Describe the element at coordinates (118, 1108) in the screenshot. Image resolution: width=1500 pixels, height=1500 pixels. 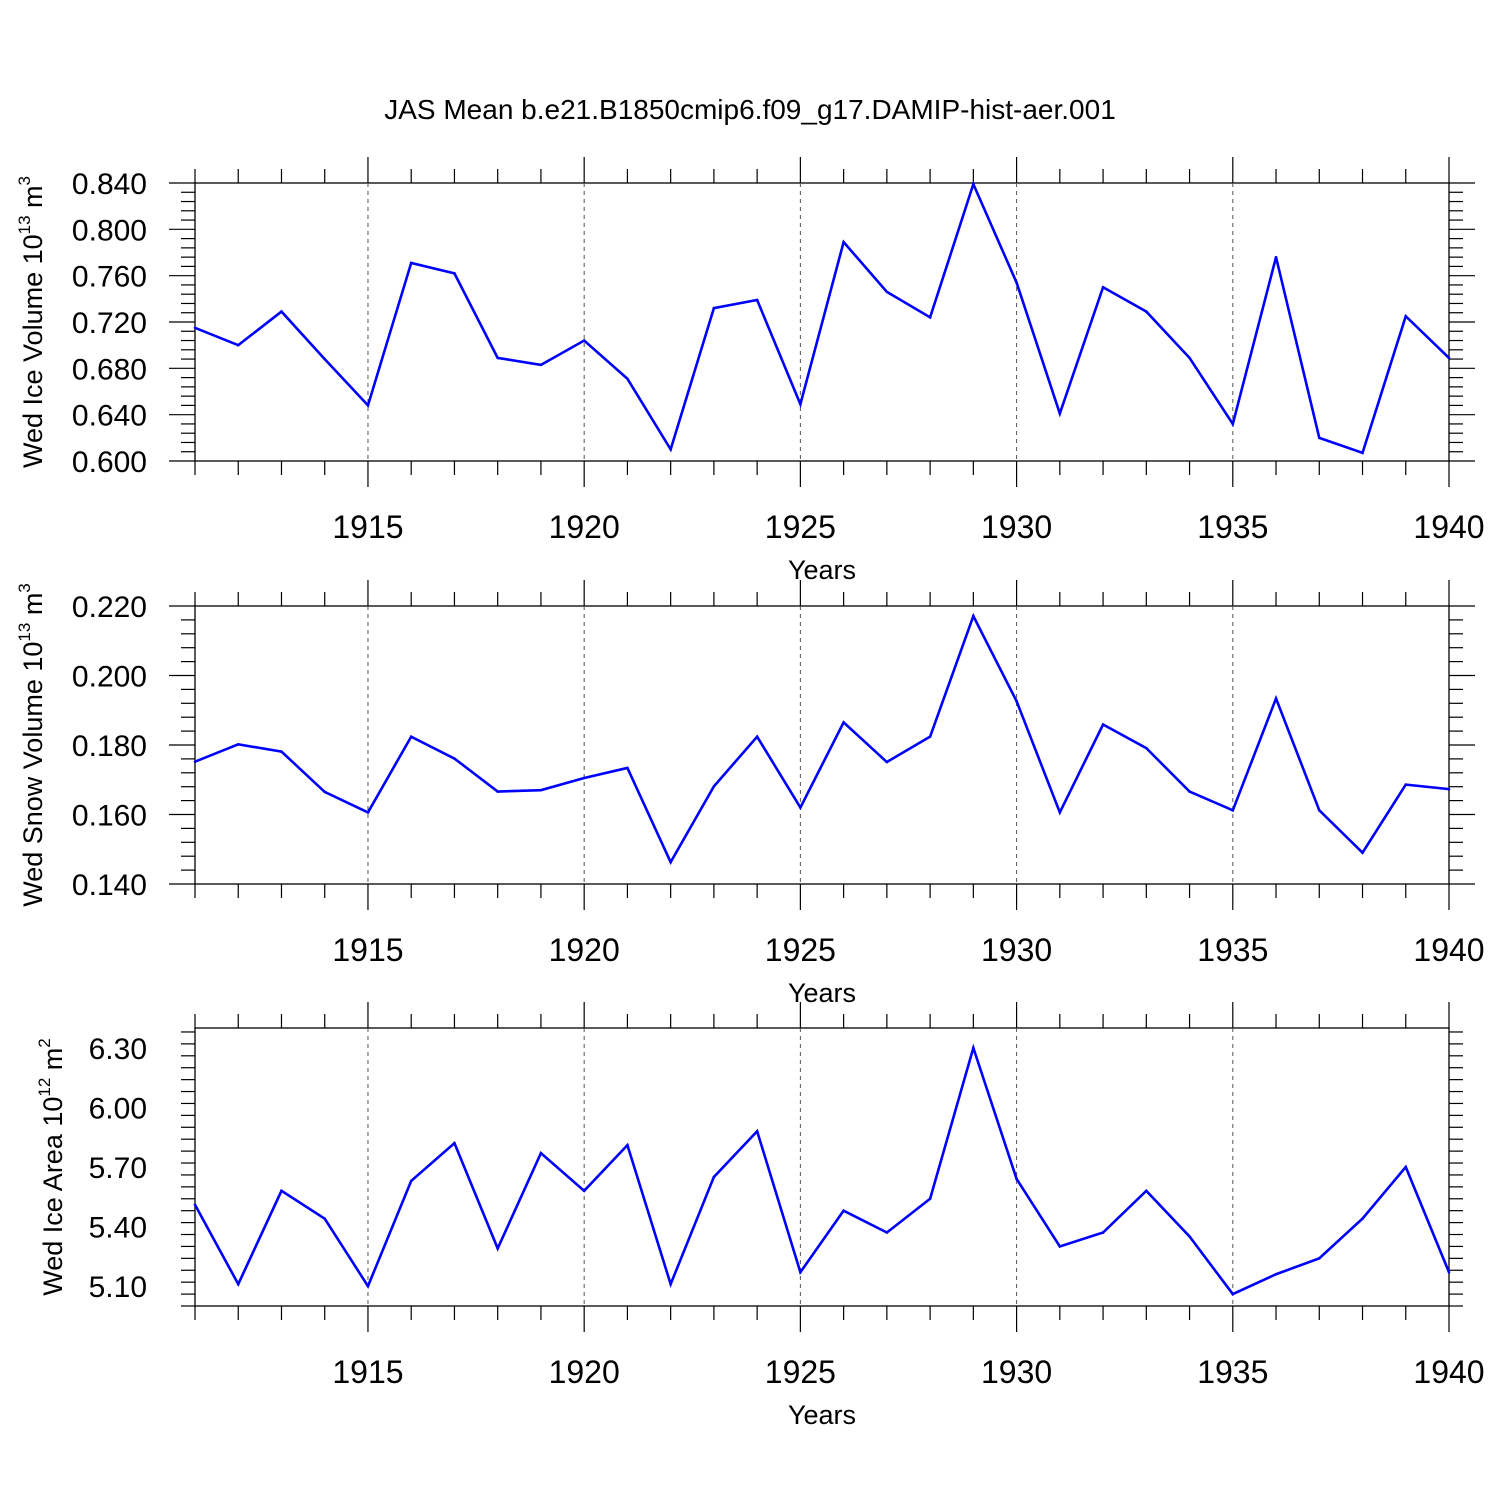
I see `y-tick-label: 6.00` at that location.